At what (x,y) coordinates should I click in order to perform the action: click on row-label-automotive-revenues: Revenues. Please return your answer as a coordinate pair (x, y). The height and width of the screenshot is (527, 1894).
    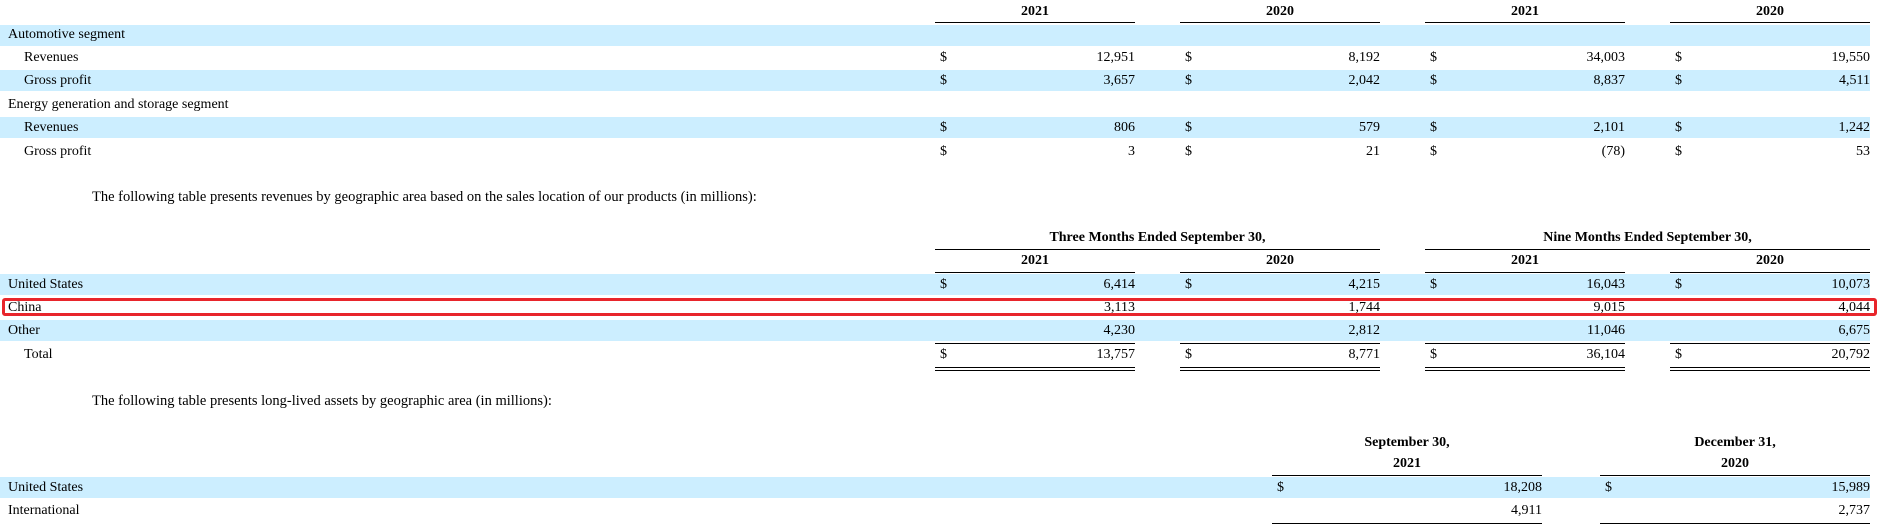
    Looking at the image, I should click on (51, 57).